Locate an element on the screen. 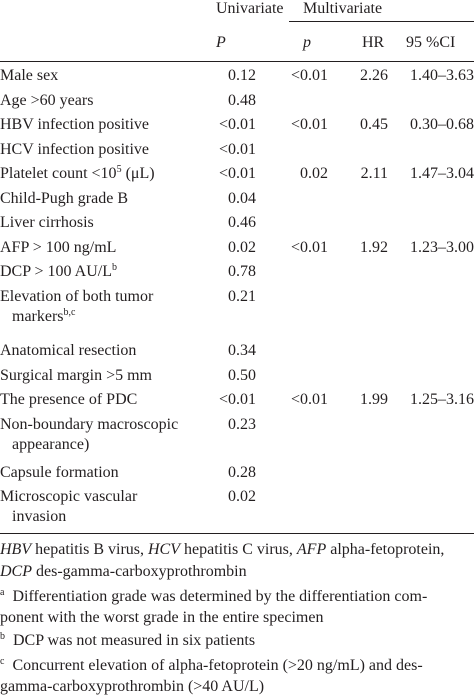 The height and width of the screenshot is (699, 474). row-label: Microscopic vascular is located at coordinates (69, 496).